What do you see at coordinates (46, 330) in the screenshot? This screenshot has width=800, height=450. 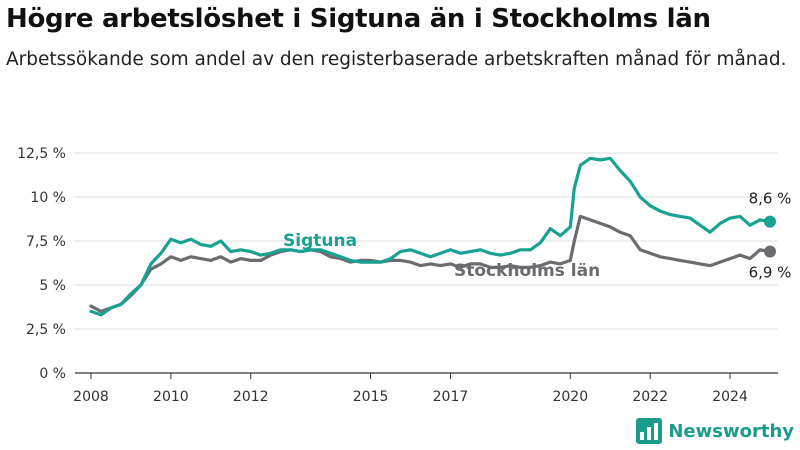 I see `y-tick-label: 2,5 %` at bounding box center [46, 330].